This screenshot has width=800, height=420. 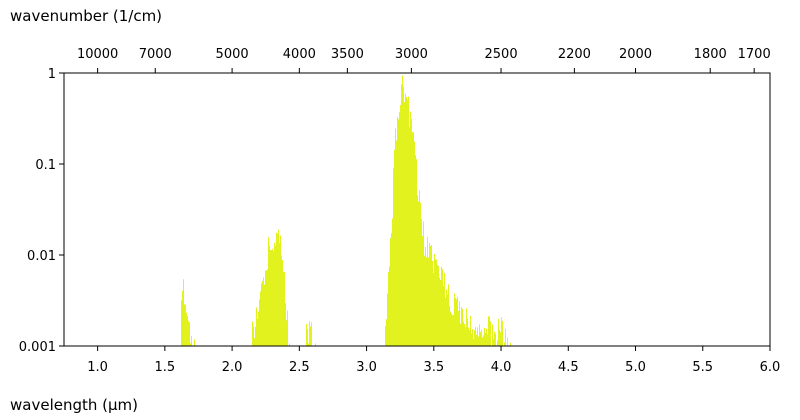 What do you see at coordinates (45, 165) in the screenshot?
I see `y-tick-label: 0.1` at bounding box center [45, 165].